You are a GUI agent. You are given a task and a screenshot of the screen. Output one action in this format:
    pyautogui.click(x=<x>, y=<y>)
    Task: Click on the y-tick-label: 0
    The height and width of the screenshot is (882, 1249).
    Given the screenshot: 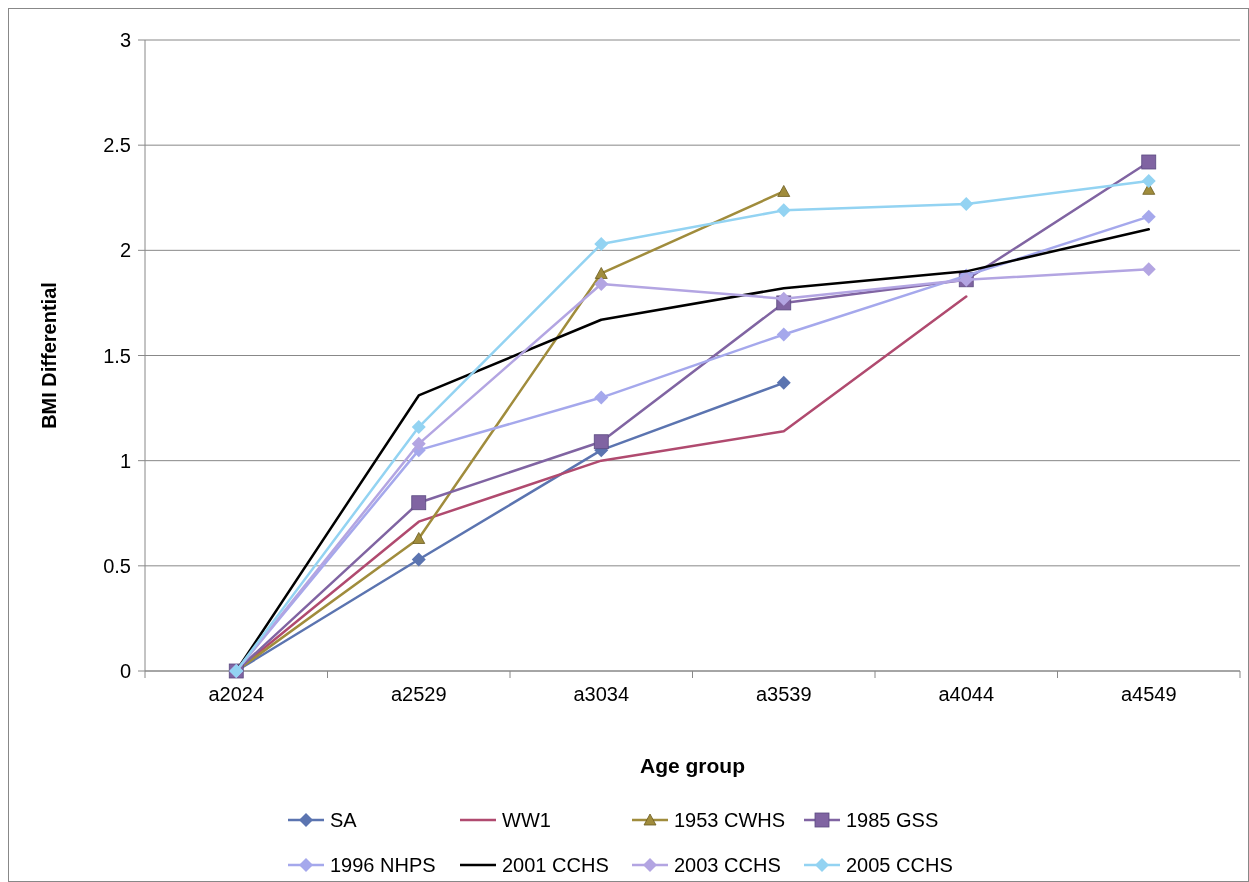 What is the action you would take?
    pyautogui.click(x=125, y=671)
    